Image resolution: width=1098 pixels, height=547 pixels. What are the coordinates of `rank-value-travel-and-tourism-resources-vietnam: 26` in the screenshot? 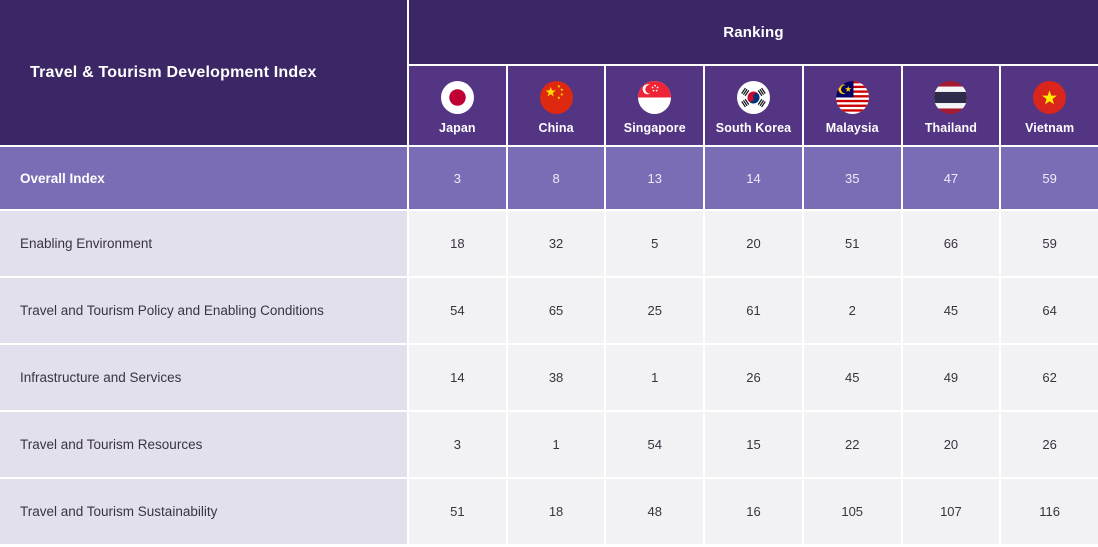 It's located at (1049, 444).